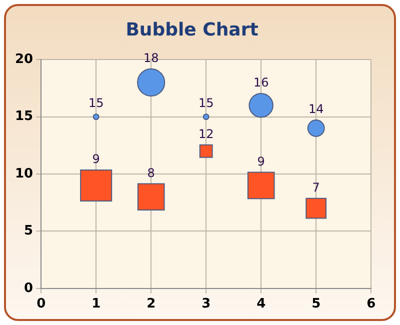  What do you see at coordinates (151, 304) in the screenshot?
I see `x-tick-label: 2` at bounding box center [151, 304].